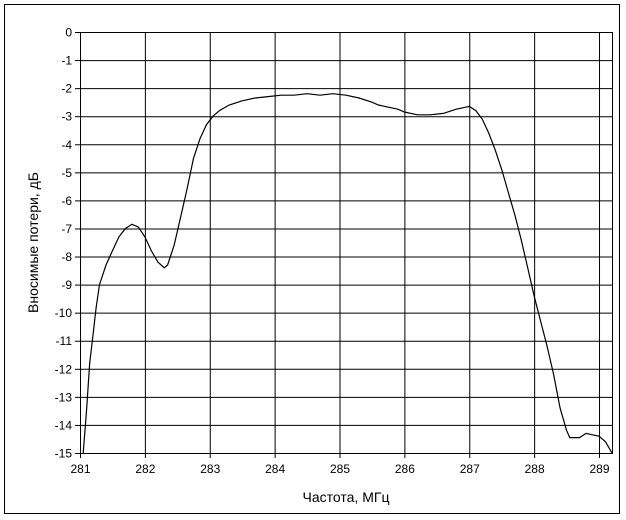 This screenshot has width=626, height=520. I want to click on x-axis-label: Частота, МГц, so click(346, 497).